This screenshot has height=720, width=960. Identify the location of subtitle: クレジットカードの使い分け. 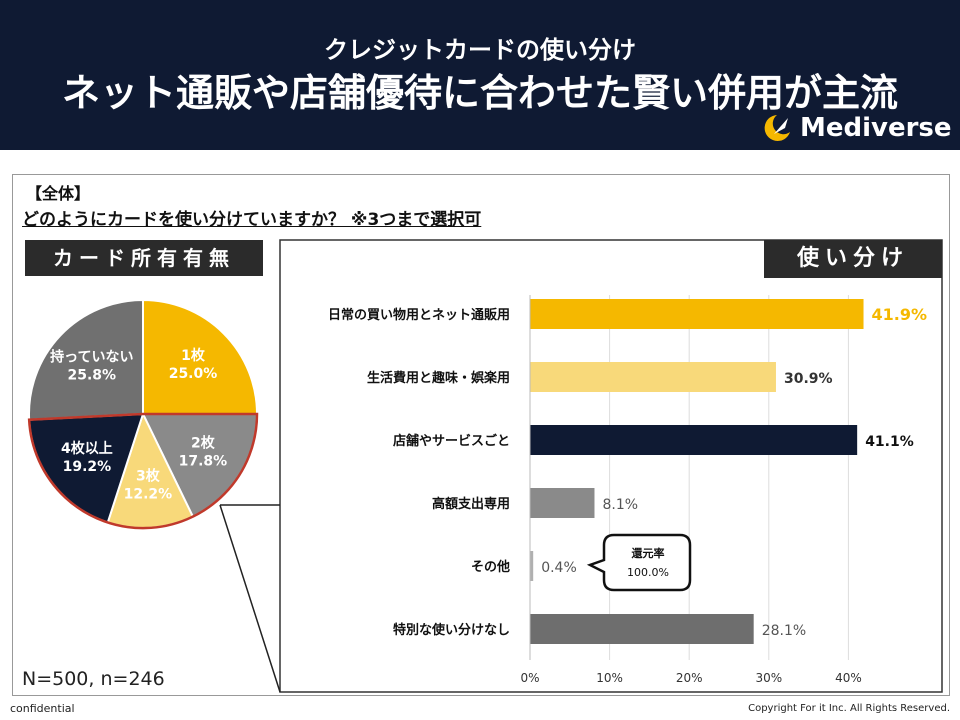
(480, 50).